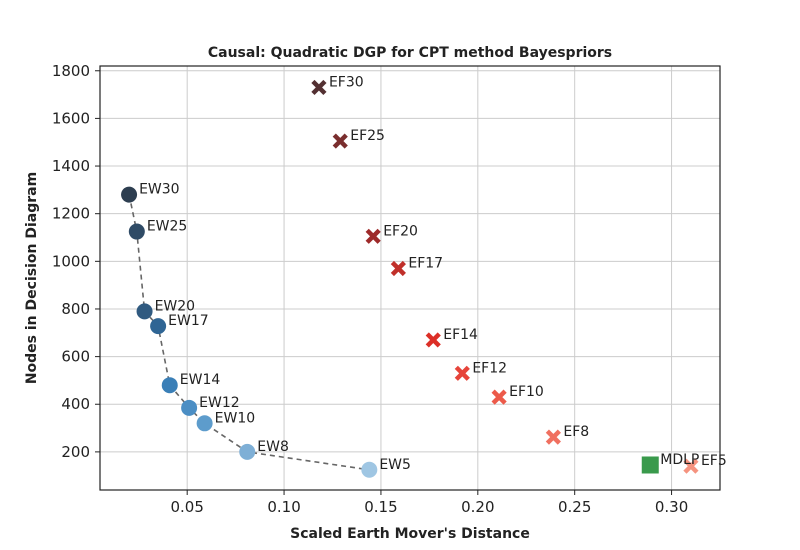 The image size is (800, 550). What do you see at coordinates (71, 166) in the screenshot?
I see `y-tick-label: 1400` at bounding box center [71, 166].